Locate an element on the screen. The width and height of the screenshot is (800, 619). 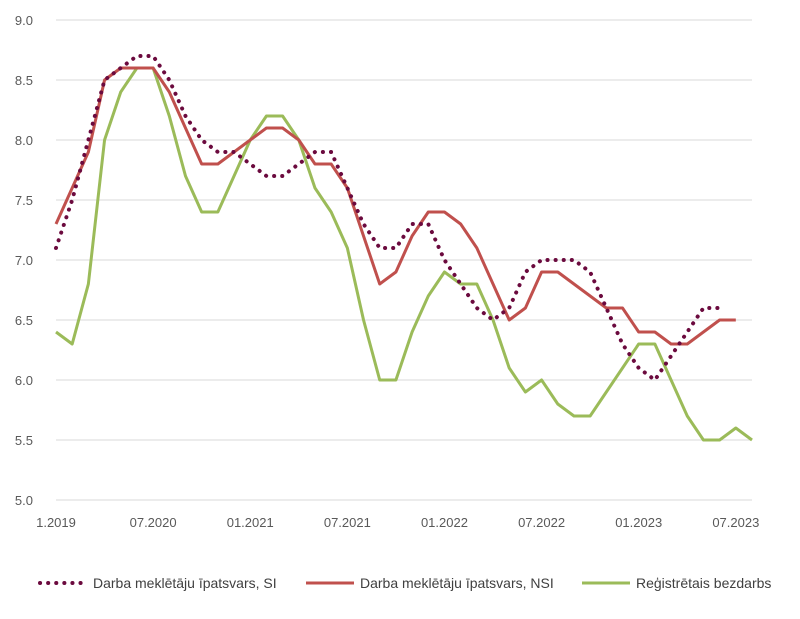
y-tick-label: 7.0 is located at coordinates (24, 260).